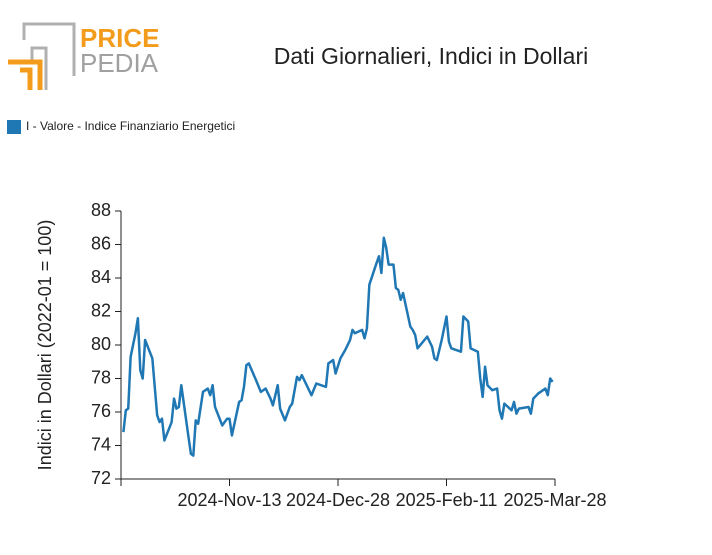 This screenshot has width=712, height=555. Describe the element at coordinates (447, 500) in the screenshot. I see `x-tick-label: 2025-Feb-11` at that location.